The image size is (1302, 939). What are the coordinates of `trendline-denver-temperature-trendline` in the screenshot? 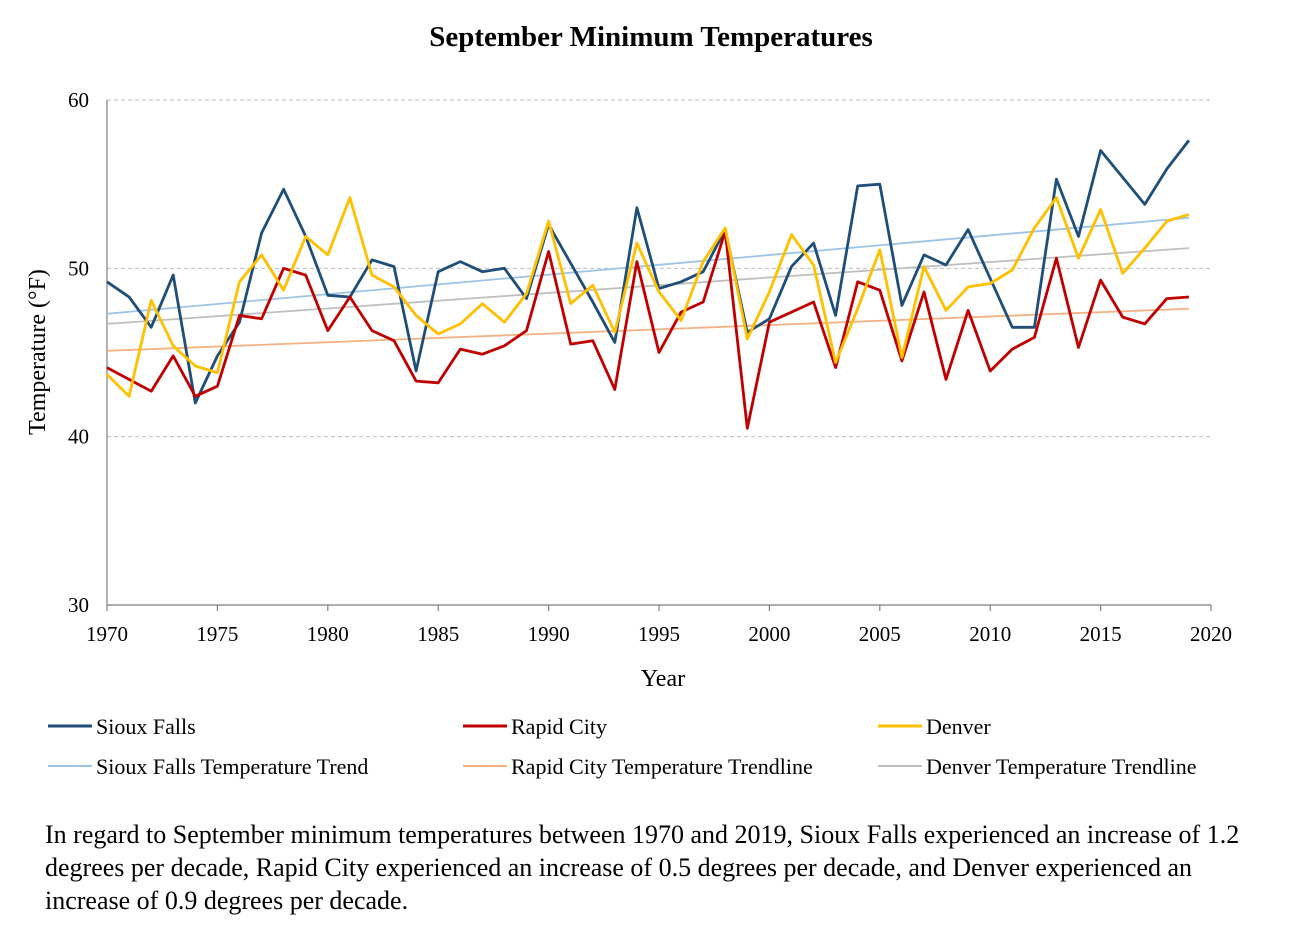 It's located at (647, 286).